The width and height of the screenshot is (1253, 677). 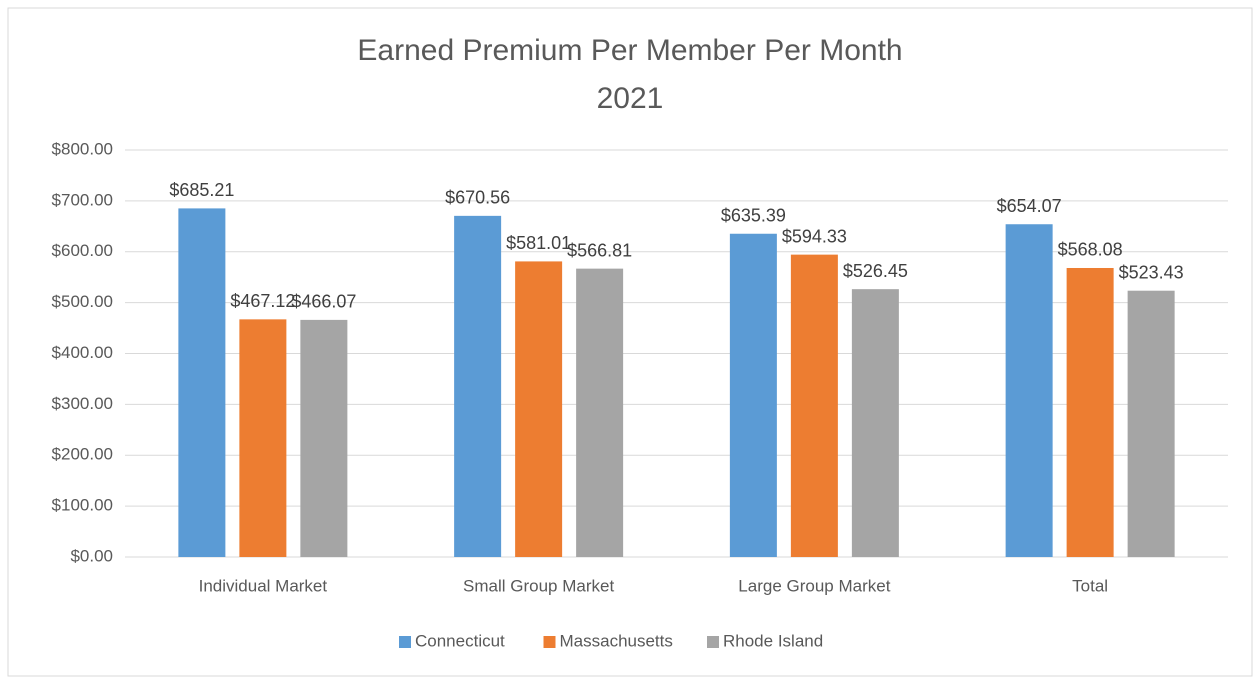 I want to click on y-tick-label: $800.00, so click(x=82, y=148).